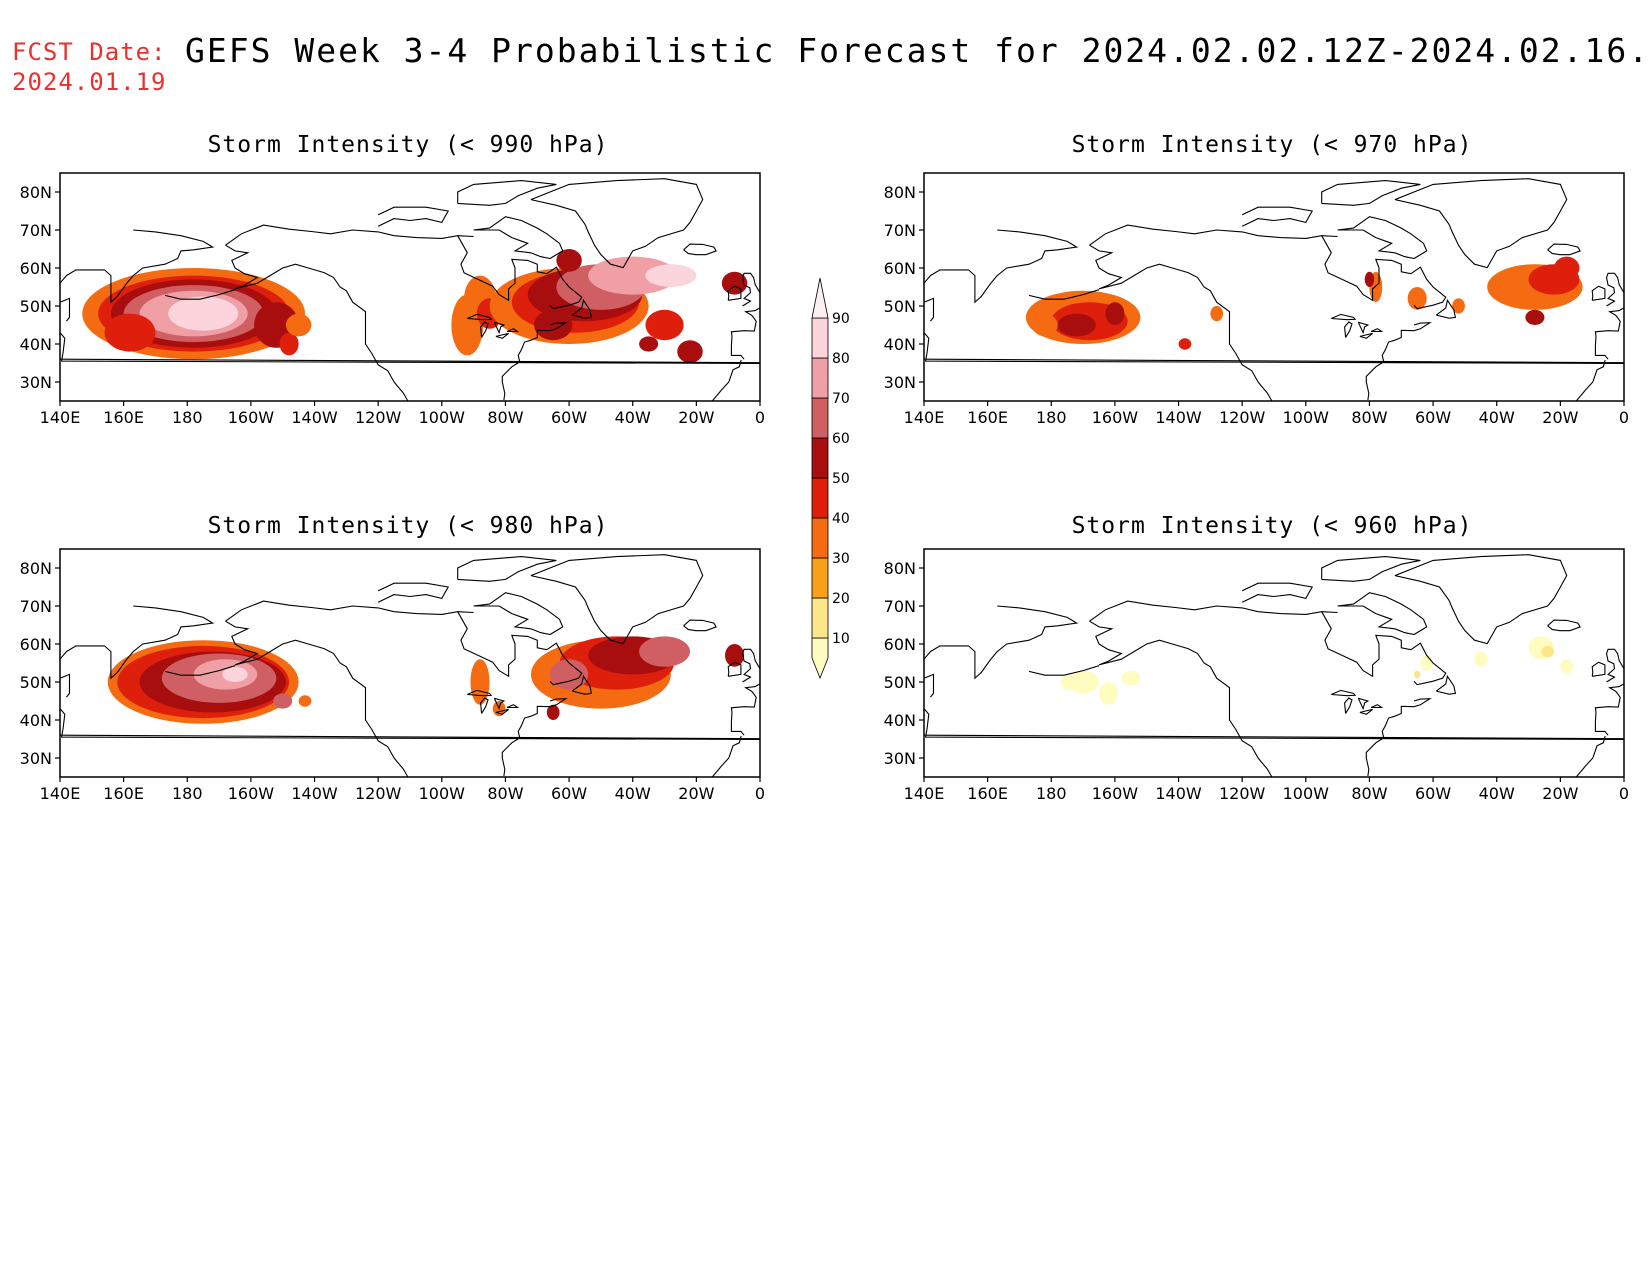 This screenshot has height=1275, width=1650. Describe the element at coordinates (841, 439) in the screenshot. I see `colorbar-label: 60` at that location.